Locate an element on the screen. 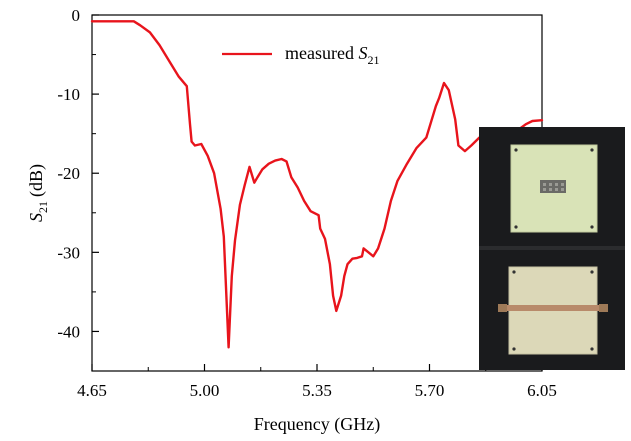  prototype-photo-inset is located at coordinates (552, 248).